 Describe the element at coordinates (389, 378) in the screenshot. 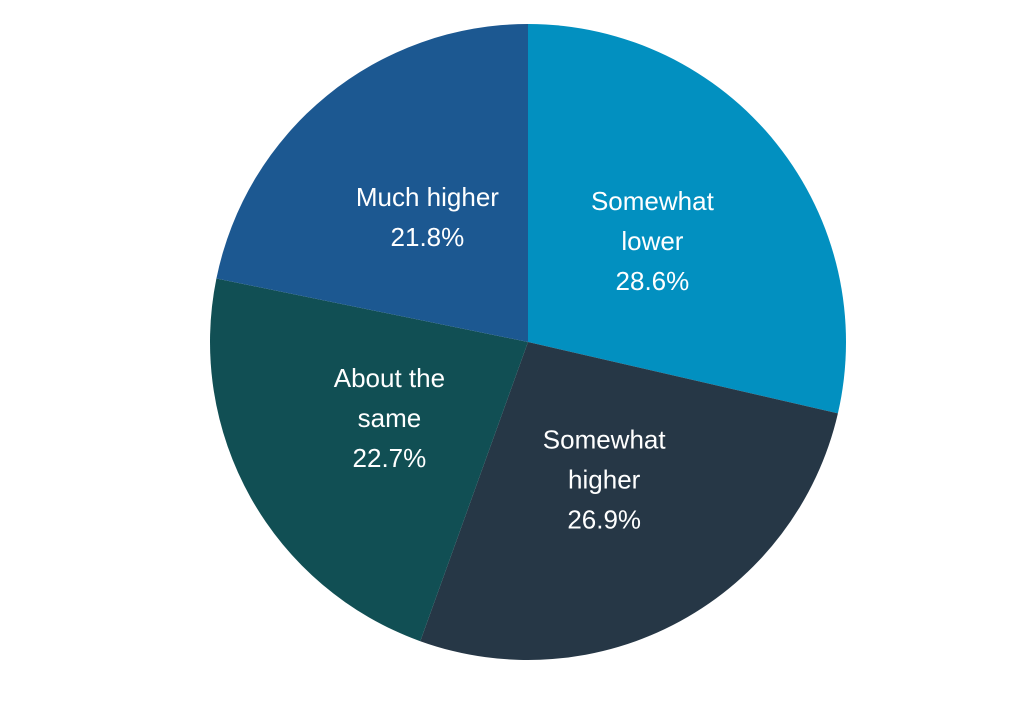

I see `slice-category-label: About the` at that location.